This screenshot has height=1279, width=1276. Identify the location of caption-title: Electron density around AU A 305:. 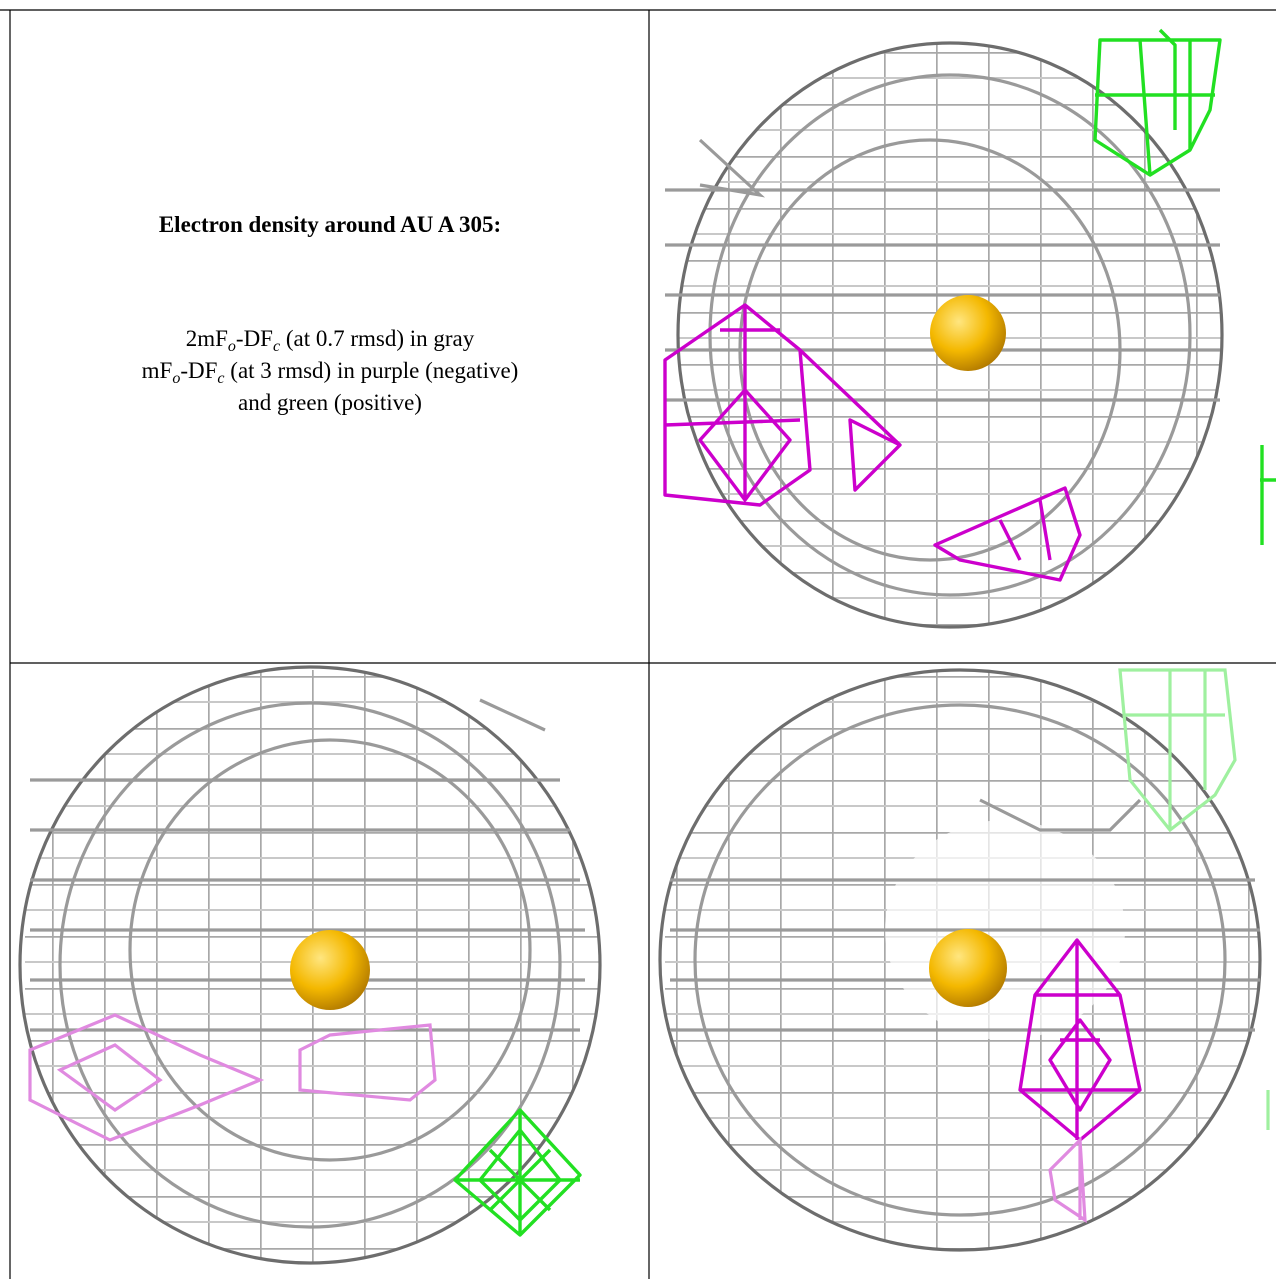
(330, 224).